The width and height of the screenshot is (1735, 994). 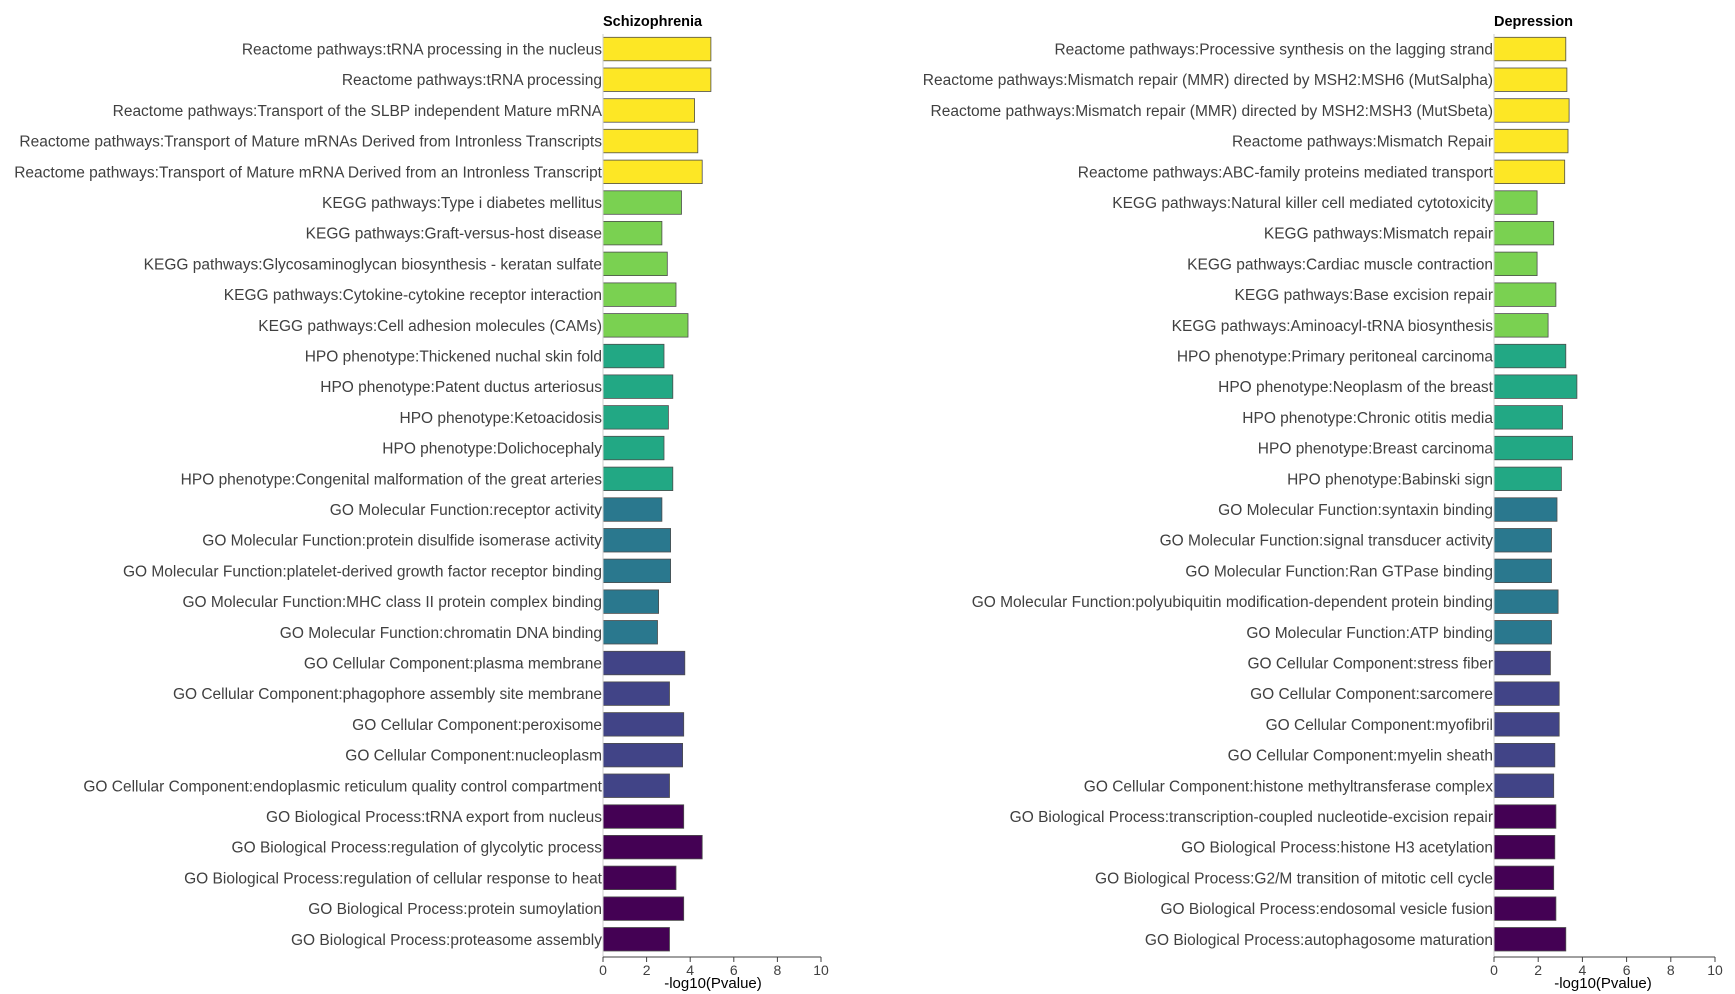 I want to click on category-label-schizophrenia-5: KEGG pathways:Type i diabetes mellitus, so click(x=462, y=203).